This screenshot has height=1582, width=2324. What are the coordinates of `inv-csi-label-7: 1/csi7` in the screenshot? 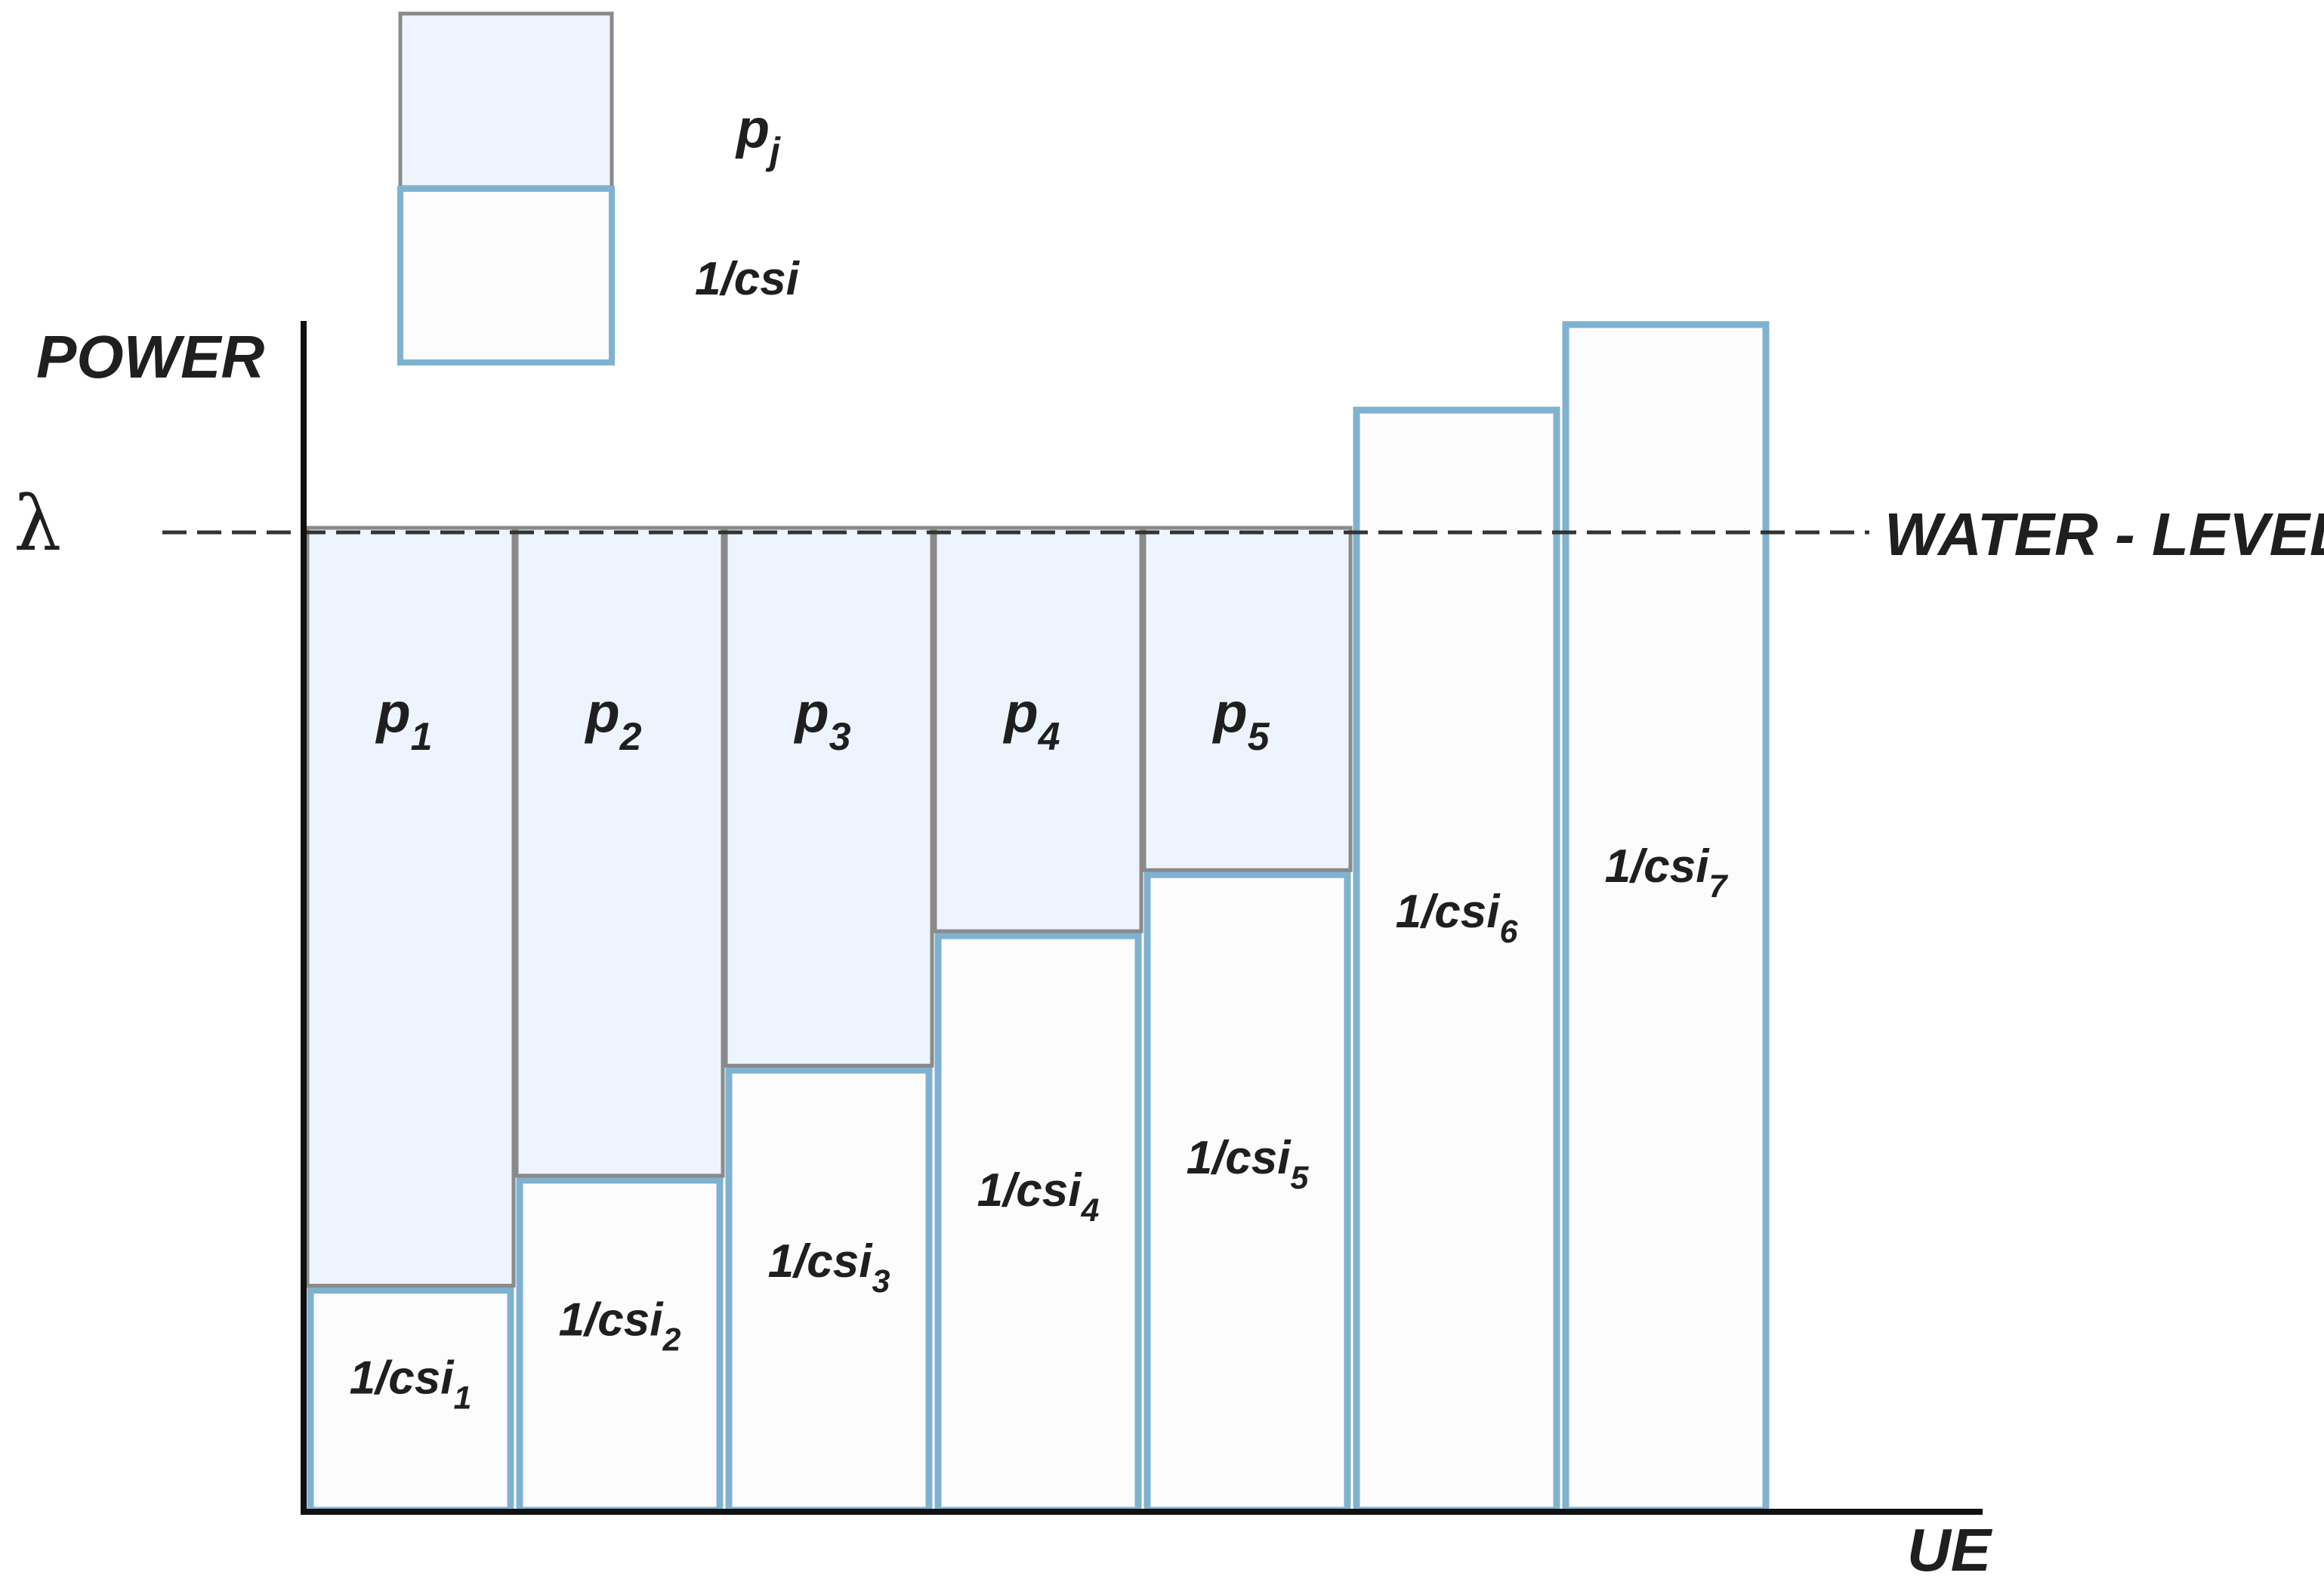 It's located at (1667, 873).